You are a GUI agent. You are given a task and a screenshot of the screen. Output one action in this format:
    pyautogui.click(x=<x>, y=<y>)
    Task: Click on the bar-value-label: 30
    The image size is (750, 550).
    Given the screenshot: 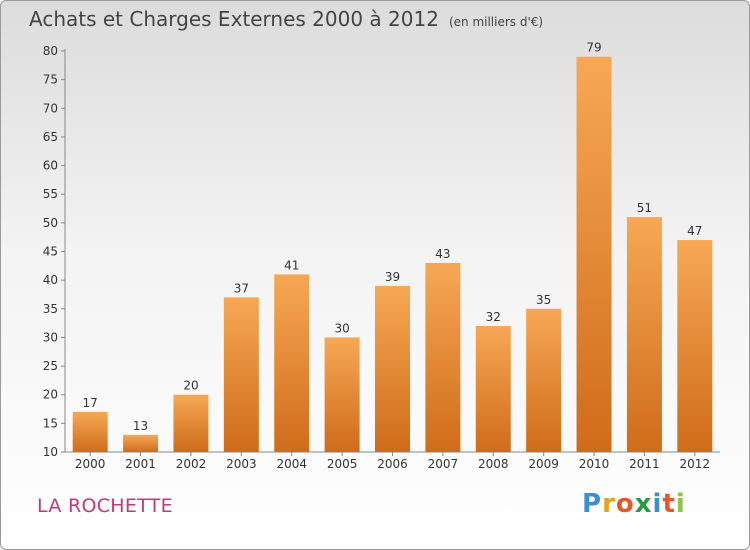 What is the action you would take?
    pyautogui.click(x=341, y=328)
    